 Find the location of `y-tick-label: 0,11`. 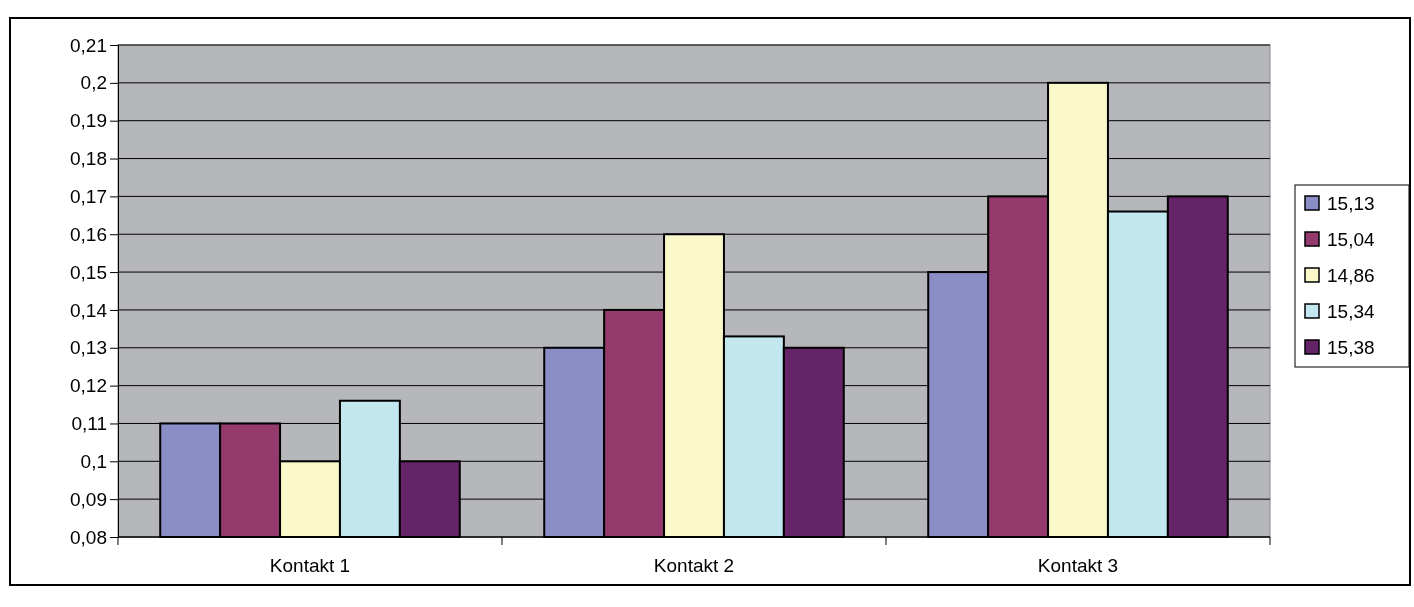

y-tick-label: 0,11 is located at coordinates (89, 424).